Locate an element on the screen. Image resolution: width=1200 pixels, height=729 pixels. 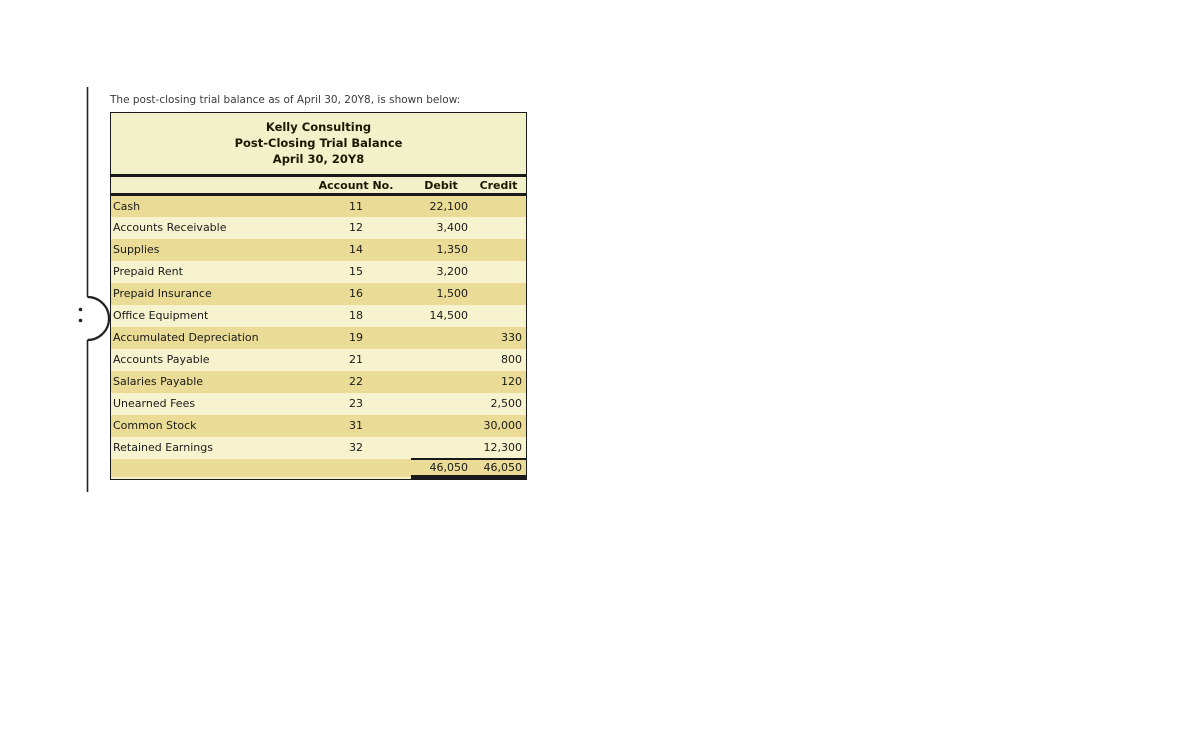
account-cell: Accounts Receivable is located at coordinates (206, 227).